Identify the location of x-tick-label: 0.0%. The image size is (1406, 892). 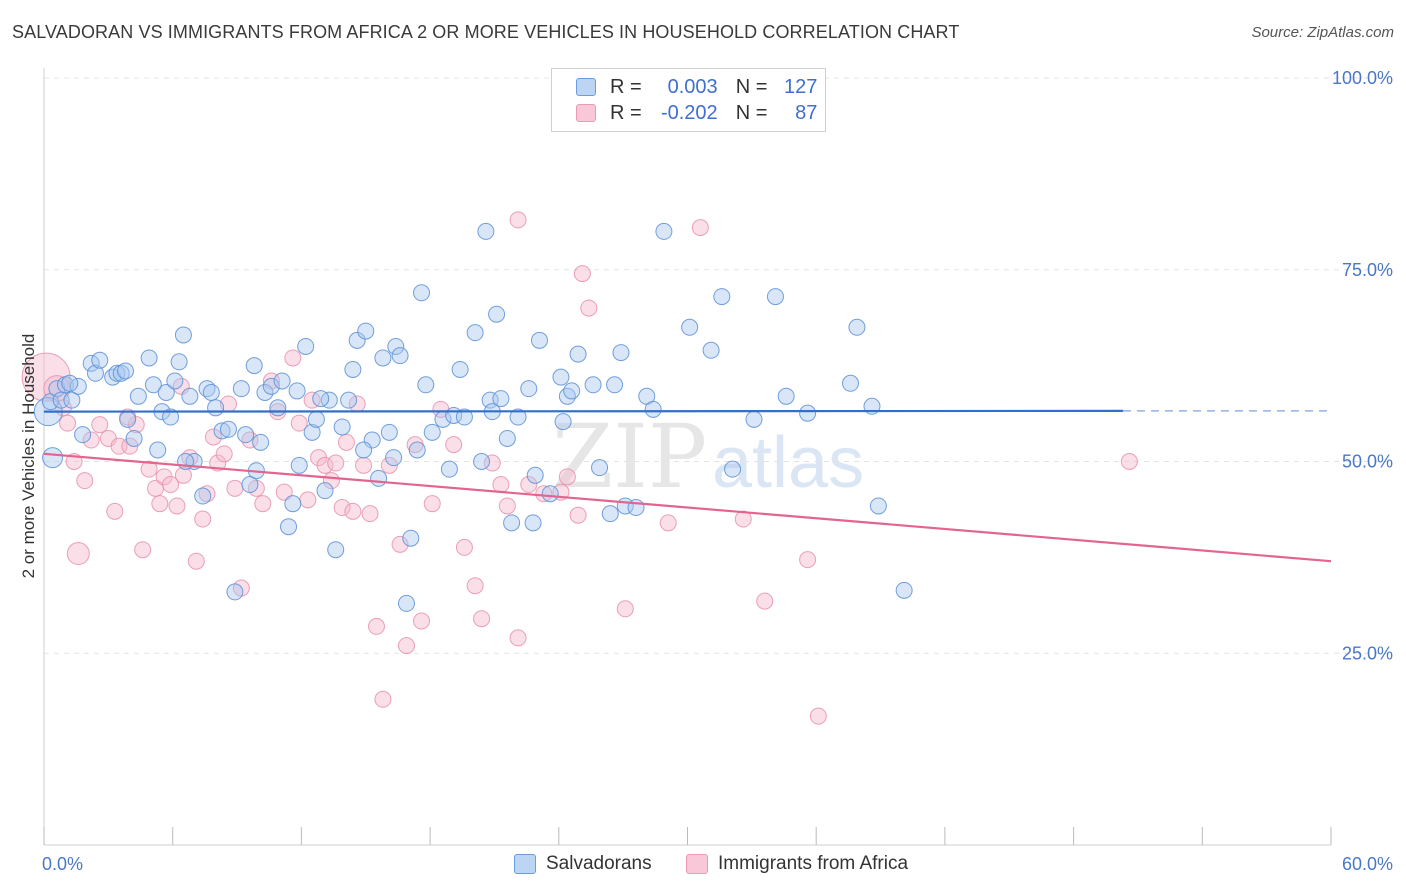
(62, 864).